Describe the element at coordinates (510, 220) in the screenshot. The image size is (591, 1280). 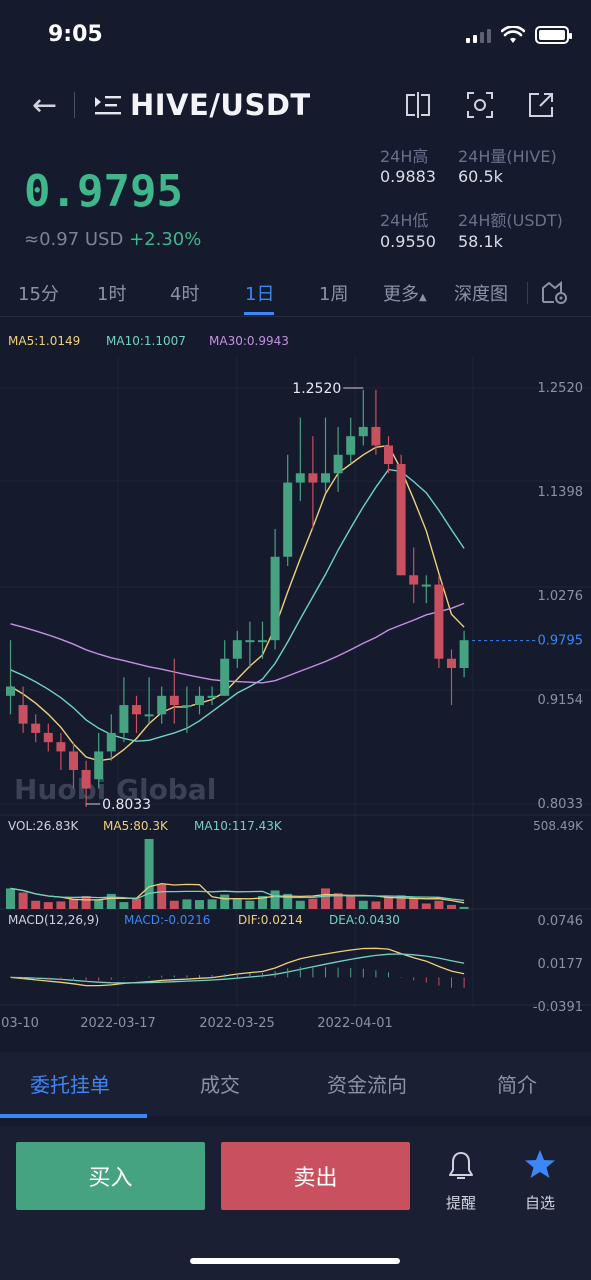
I see `amount-label: 24H额(USDT)` at that location.